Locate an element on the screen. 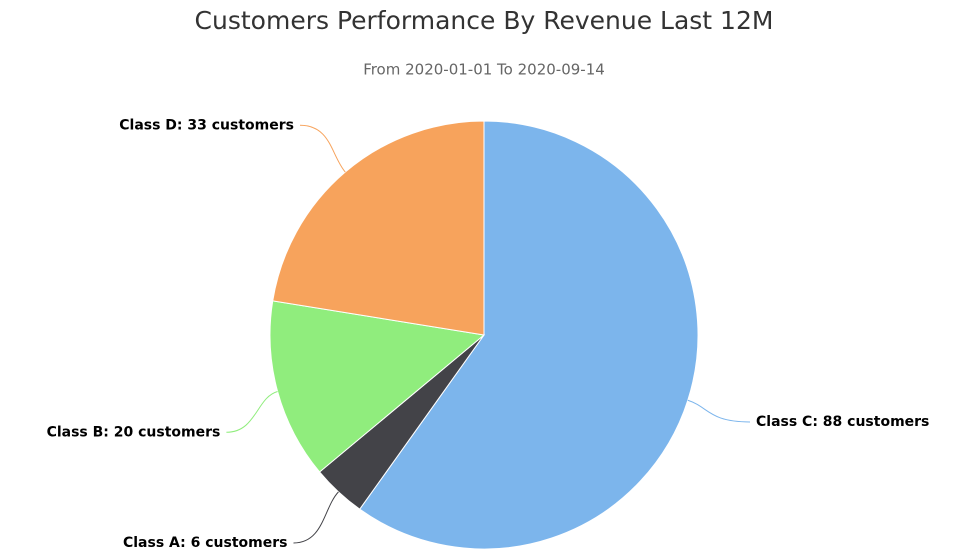  chart-subtitle: From 2020-01-01 To 2020-09-14 is located at coordinates (484, 70).